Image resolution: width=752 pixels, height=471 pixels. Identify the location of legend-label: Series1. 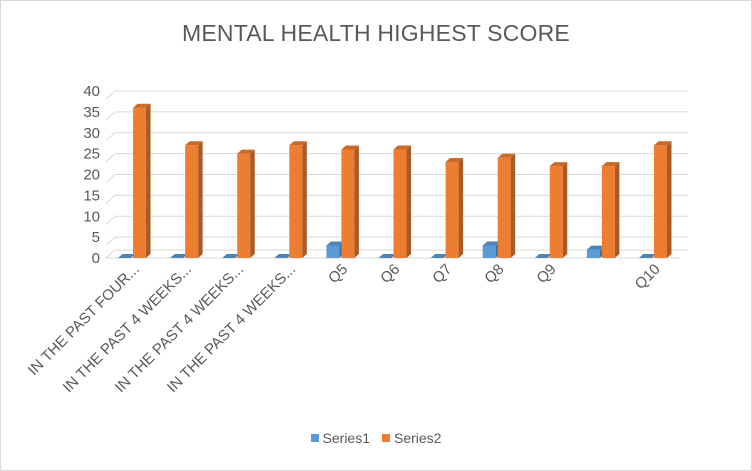
(346, 438).